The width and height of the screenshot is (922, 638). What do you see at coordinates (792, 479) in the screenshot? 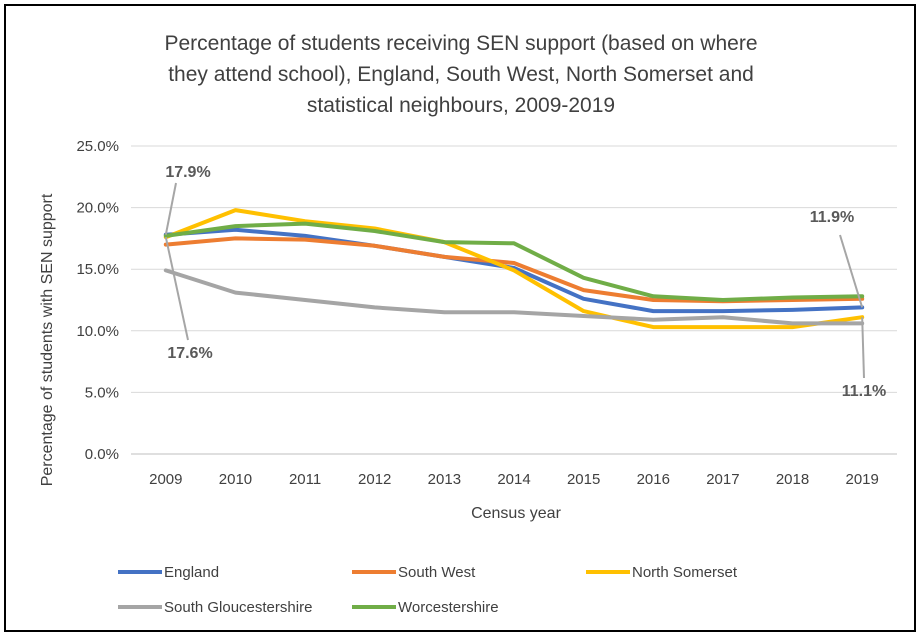
I see `x-tick-label: 2018` at bounding box center [792, 479].